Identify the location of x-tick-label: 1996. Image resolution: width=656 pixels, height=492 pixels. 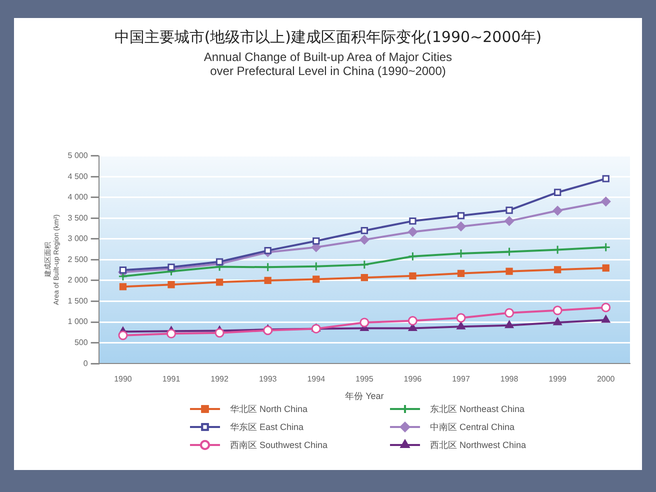
(413, 379).